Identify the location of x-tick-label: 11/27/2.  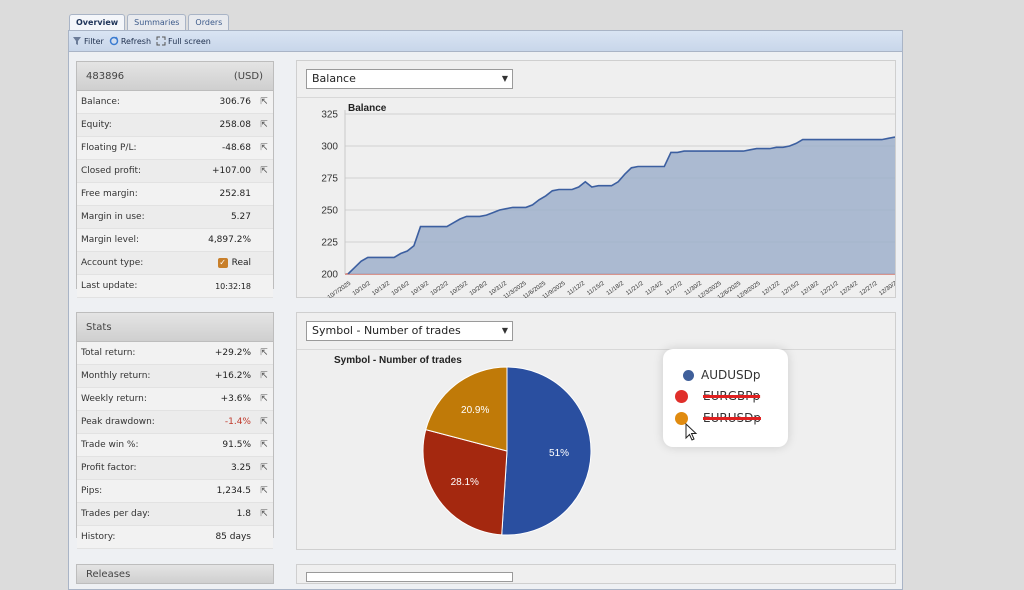
(674, 288).